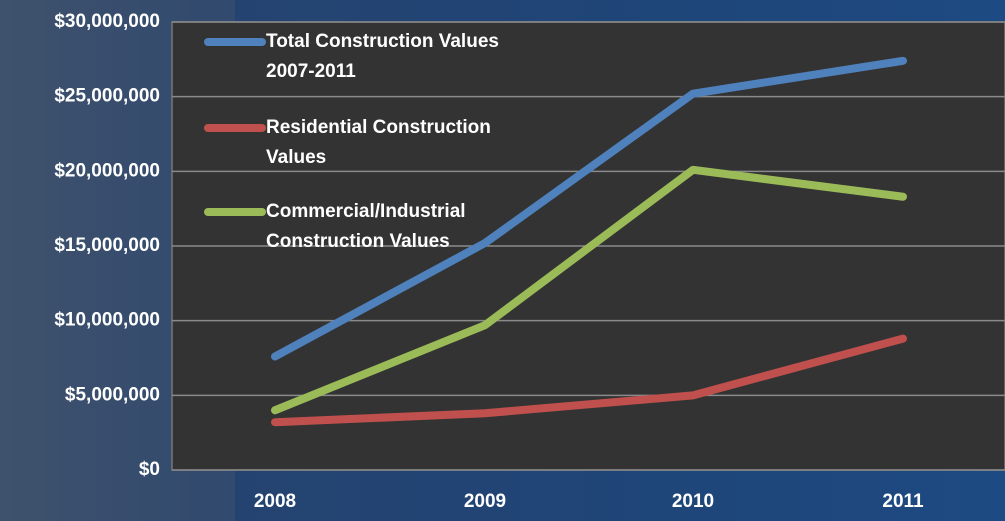  Describe the element at coordinates (107, 245) in the screenshot. I see `y-tick-label: $15,000,000` at that location.